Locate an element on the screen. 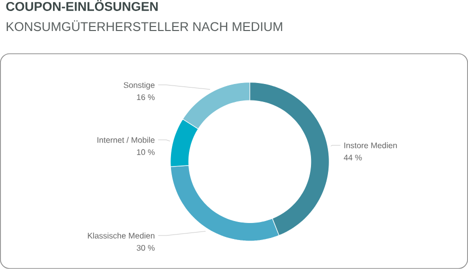 The height and width of the screenshot is (269, 468). data-label: 30 % is located at coordinates (145, 248).